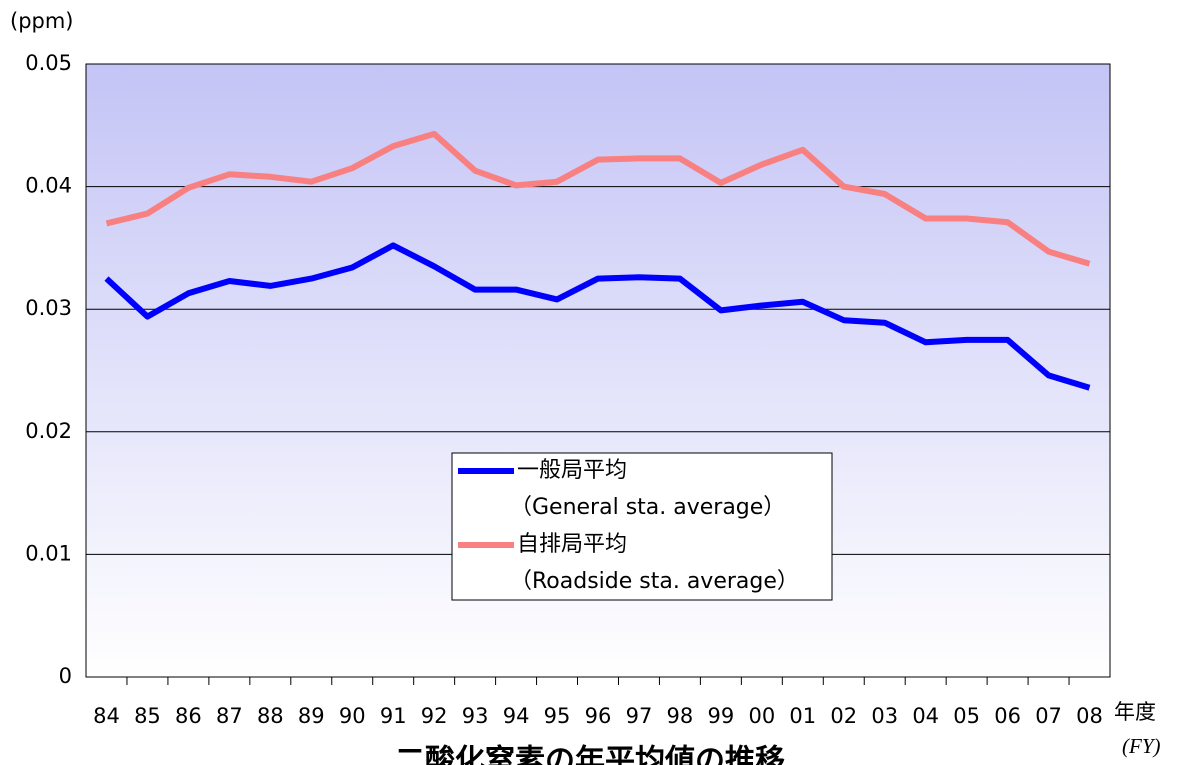 This screenshot has width=1178, height=765. What do you see at coordinates (393, 716) in the screenshot?
I see `x-tick-label: 91` at bounding box center [393, 716].